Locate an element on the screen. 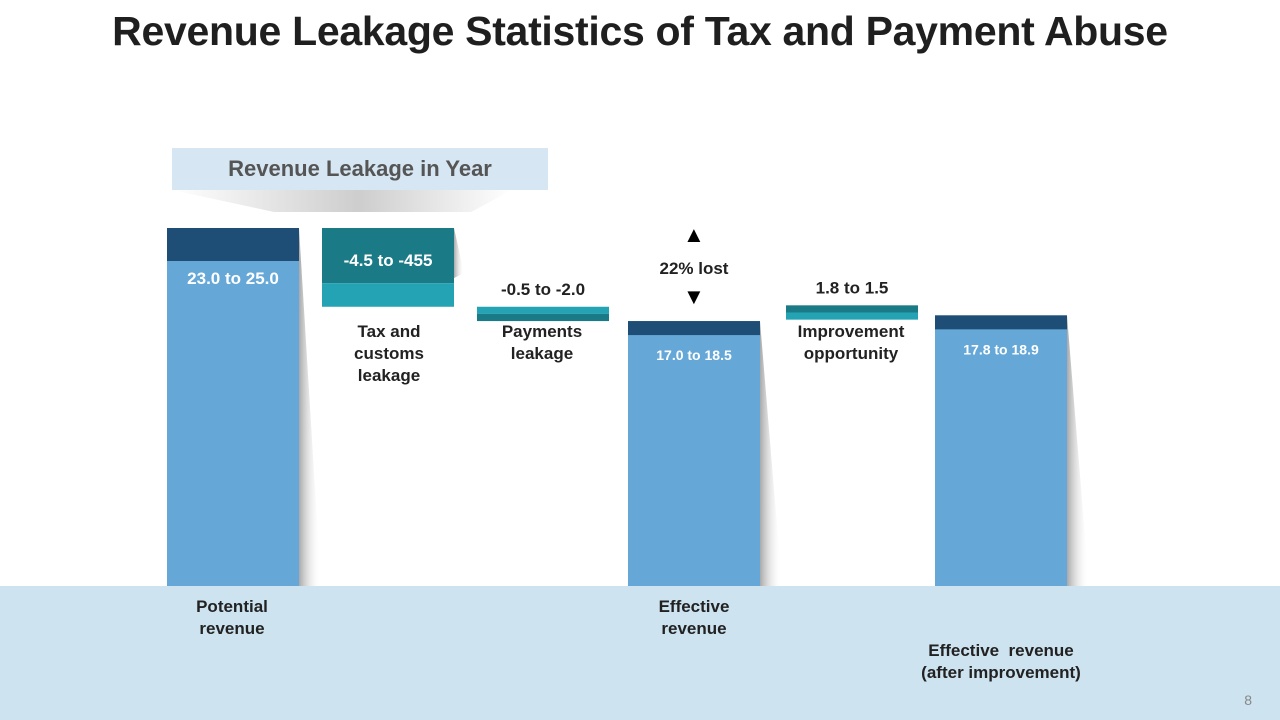  percent-lost-label: 22% lost is located at coordinates (694, 268).